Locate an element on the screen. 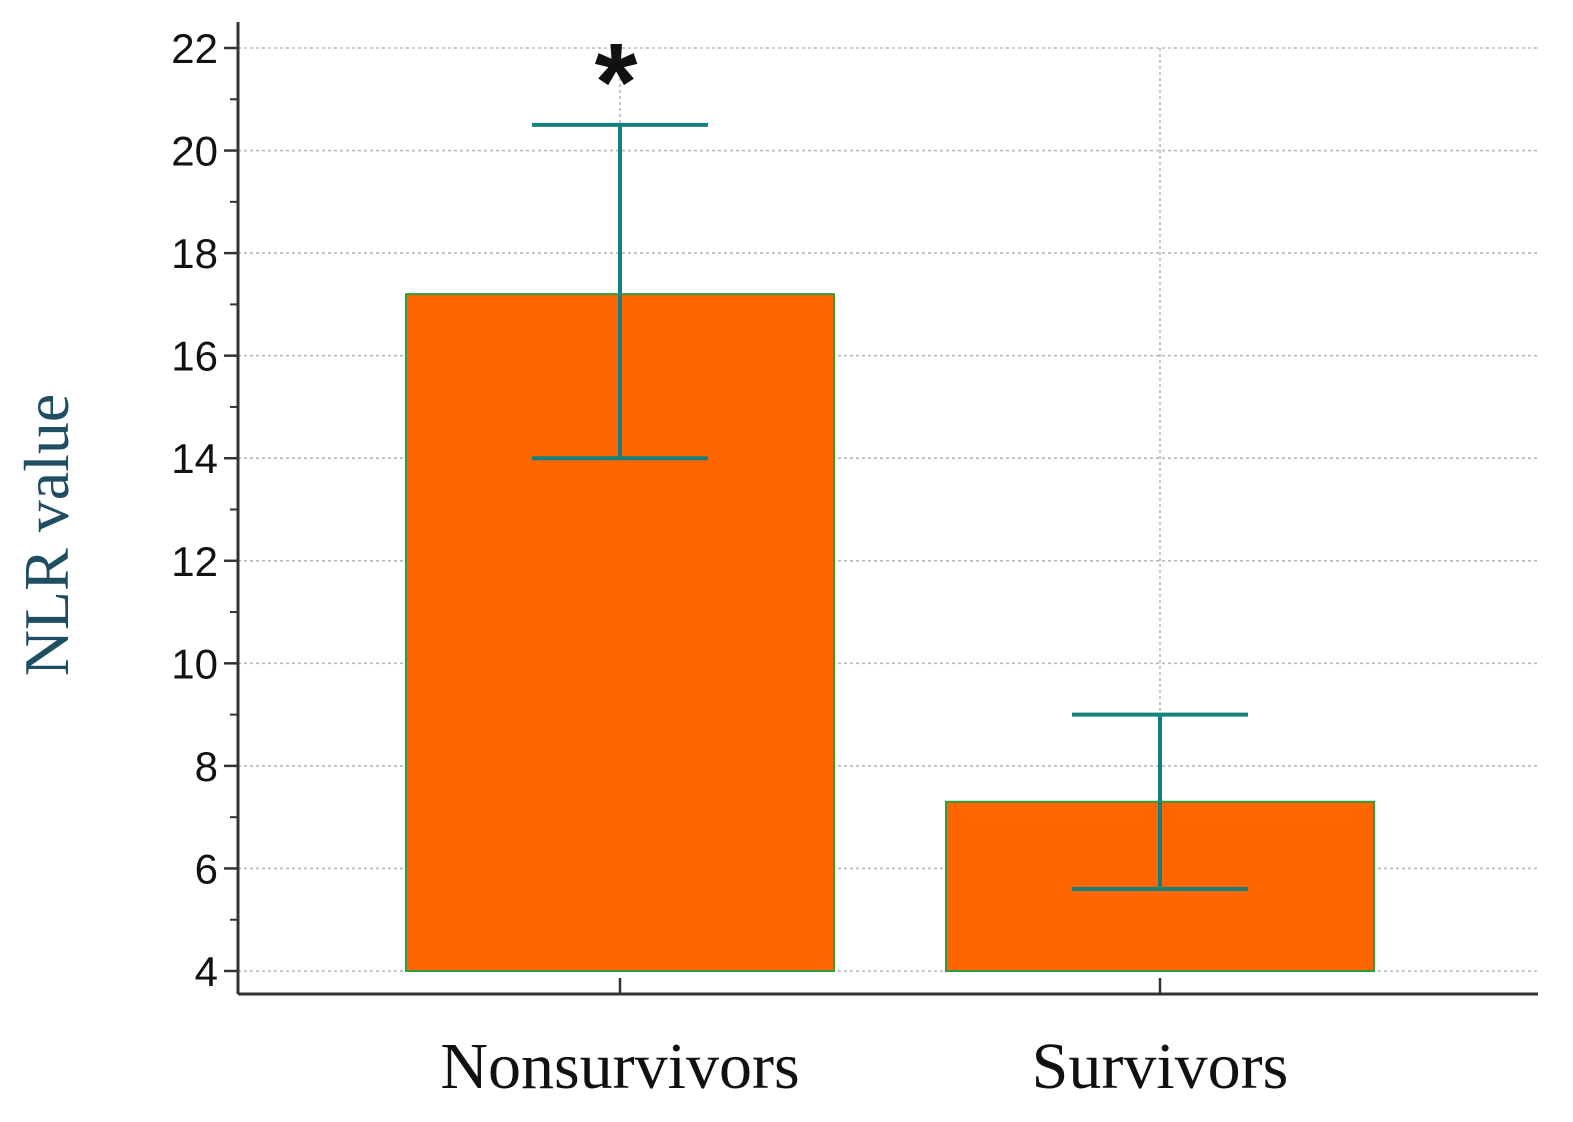  x-category-label: Nonsurvivors is located at coordinates (619, 1066).